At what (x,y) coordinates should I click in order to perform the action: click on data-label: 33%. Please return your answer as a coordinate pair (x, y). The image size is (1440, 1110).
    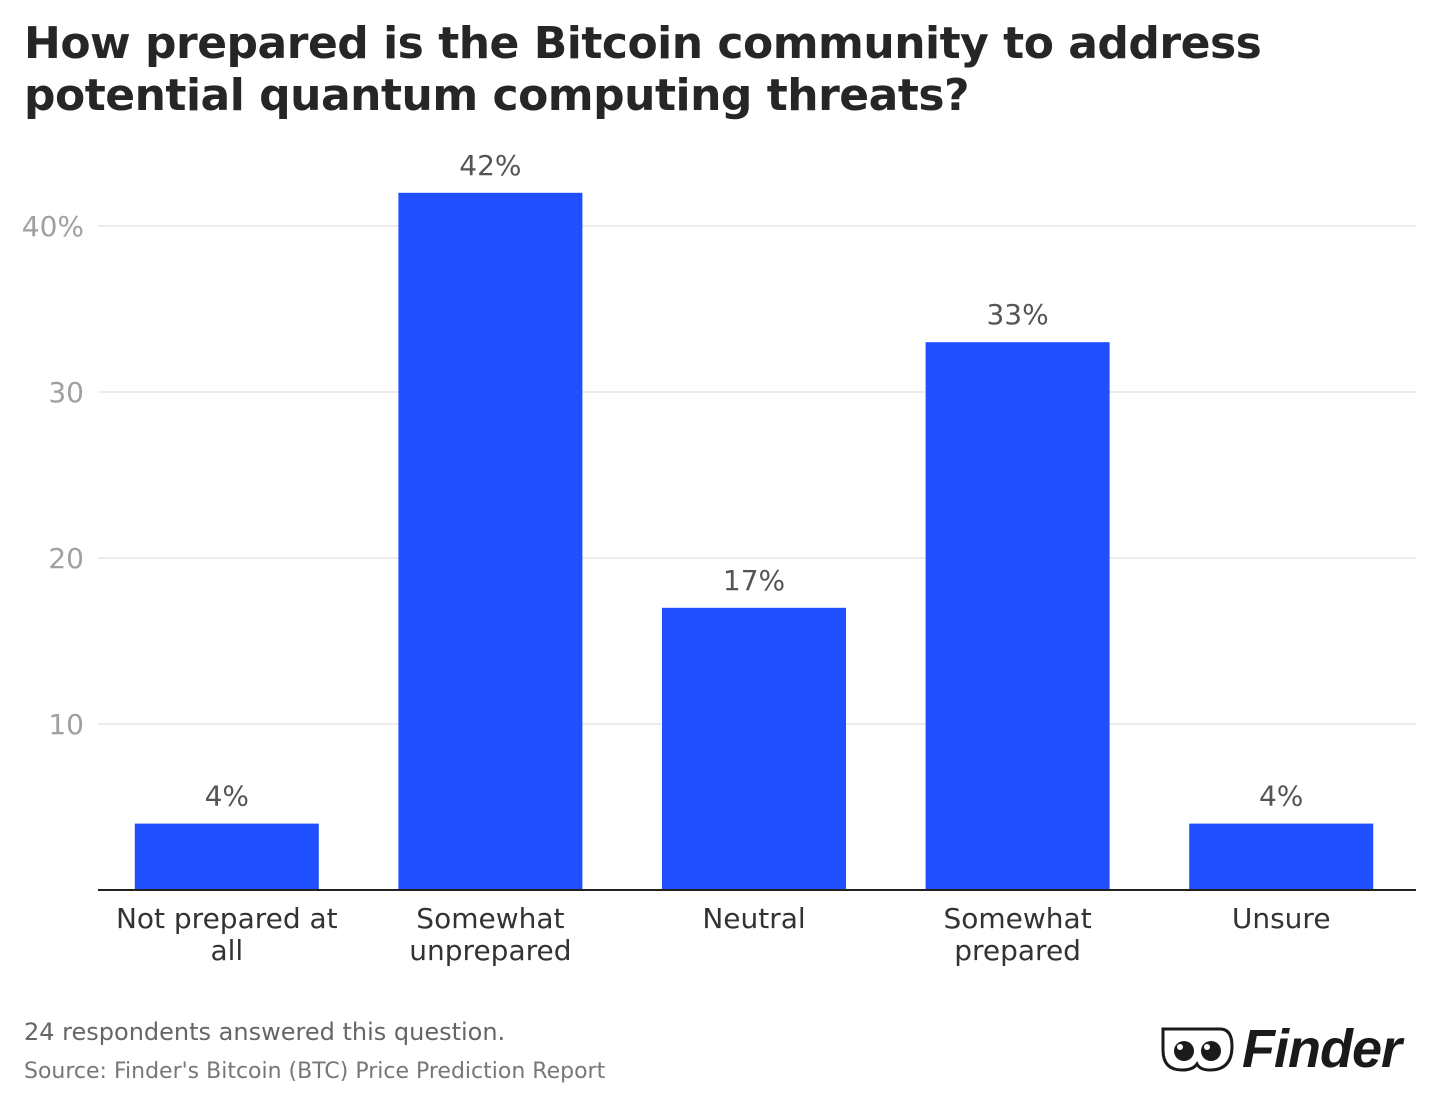
    Looking at the image, I should click on (1017, 314).